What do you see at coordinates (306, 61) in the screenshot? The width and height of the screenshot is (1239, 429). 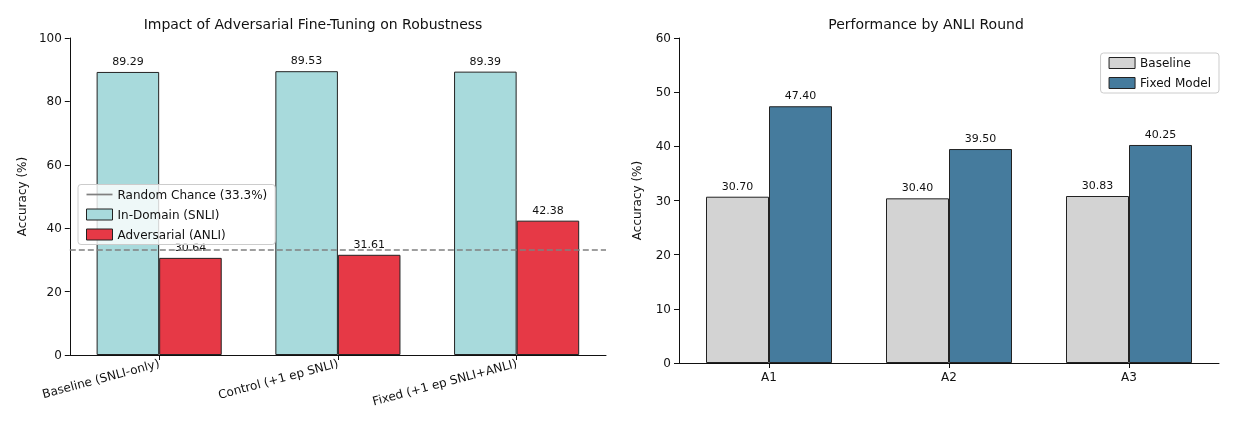 I see `data-label: 89.53` at bounding box center [306, 61].